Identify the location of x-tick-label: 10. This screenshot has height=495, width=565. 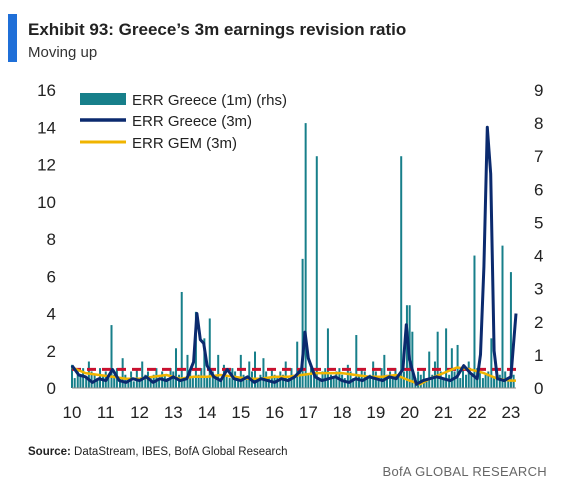
(72, 412).